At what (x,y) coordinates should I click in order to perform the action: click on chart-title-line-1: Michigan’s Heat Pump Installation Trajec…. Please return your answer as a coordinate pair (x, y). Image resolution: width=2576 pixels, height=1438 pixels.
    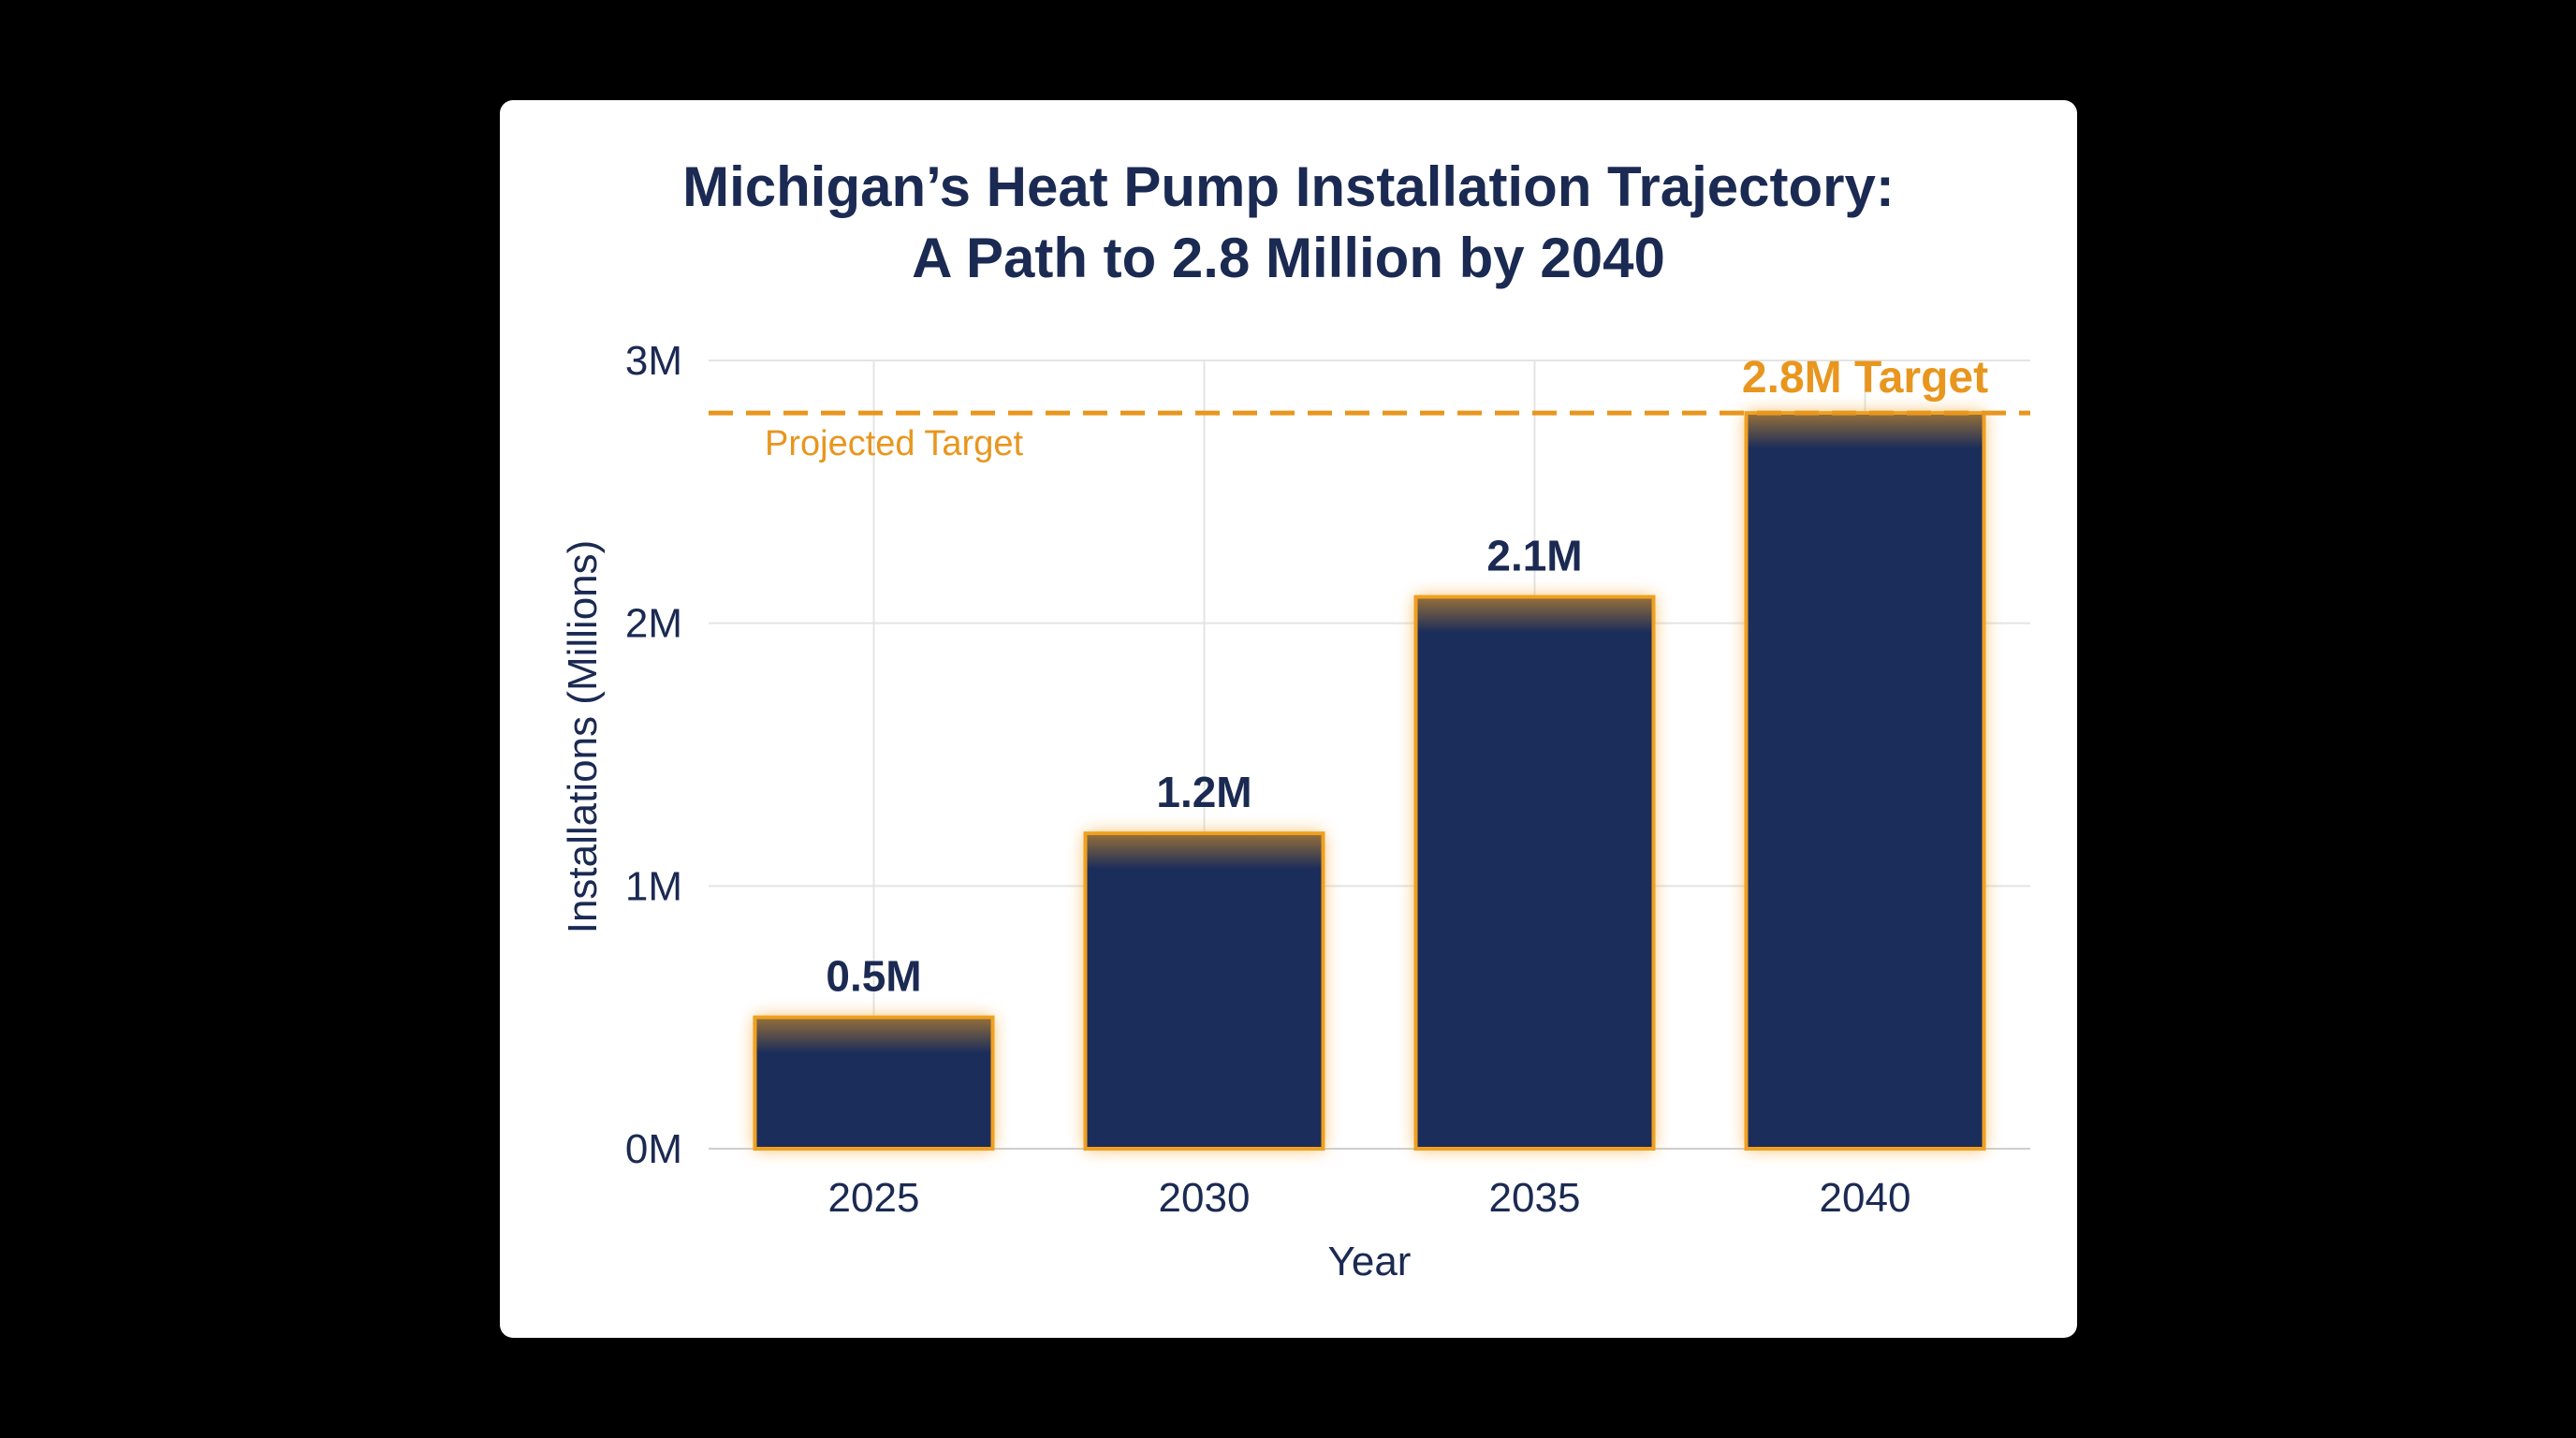
    Looking at the image, I should click on (1288, 186).